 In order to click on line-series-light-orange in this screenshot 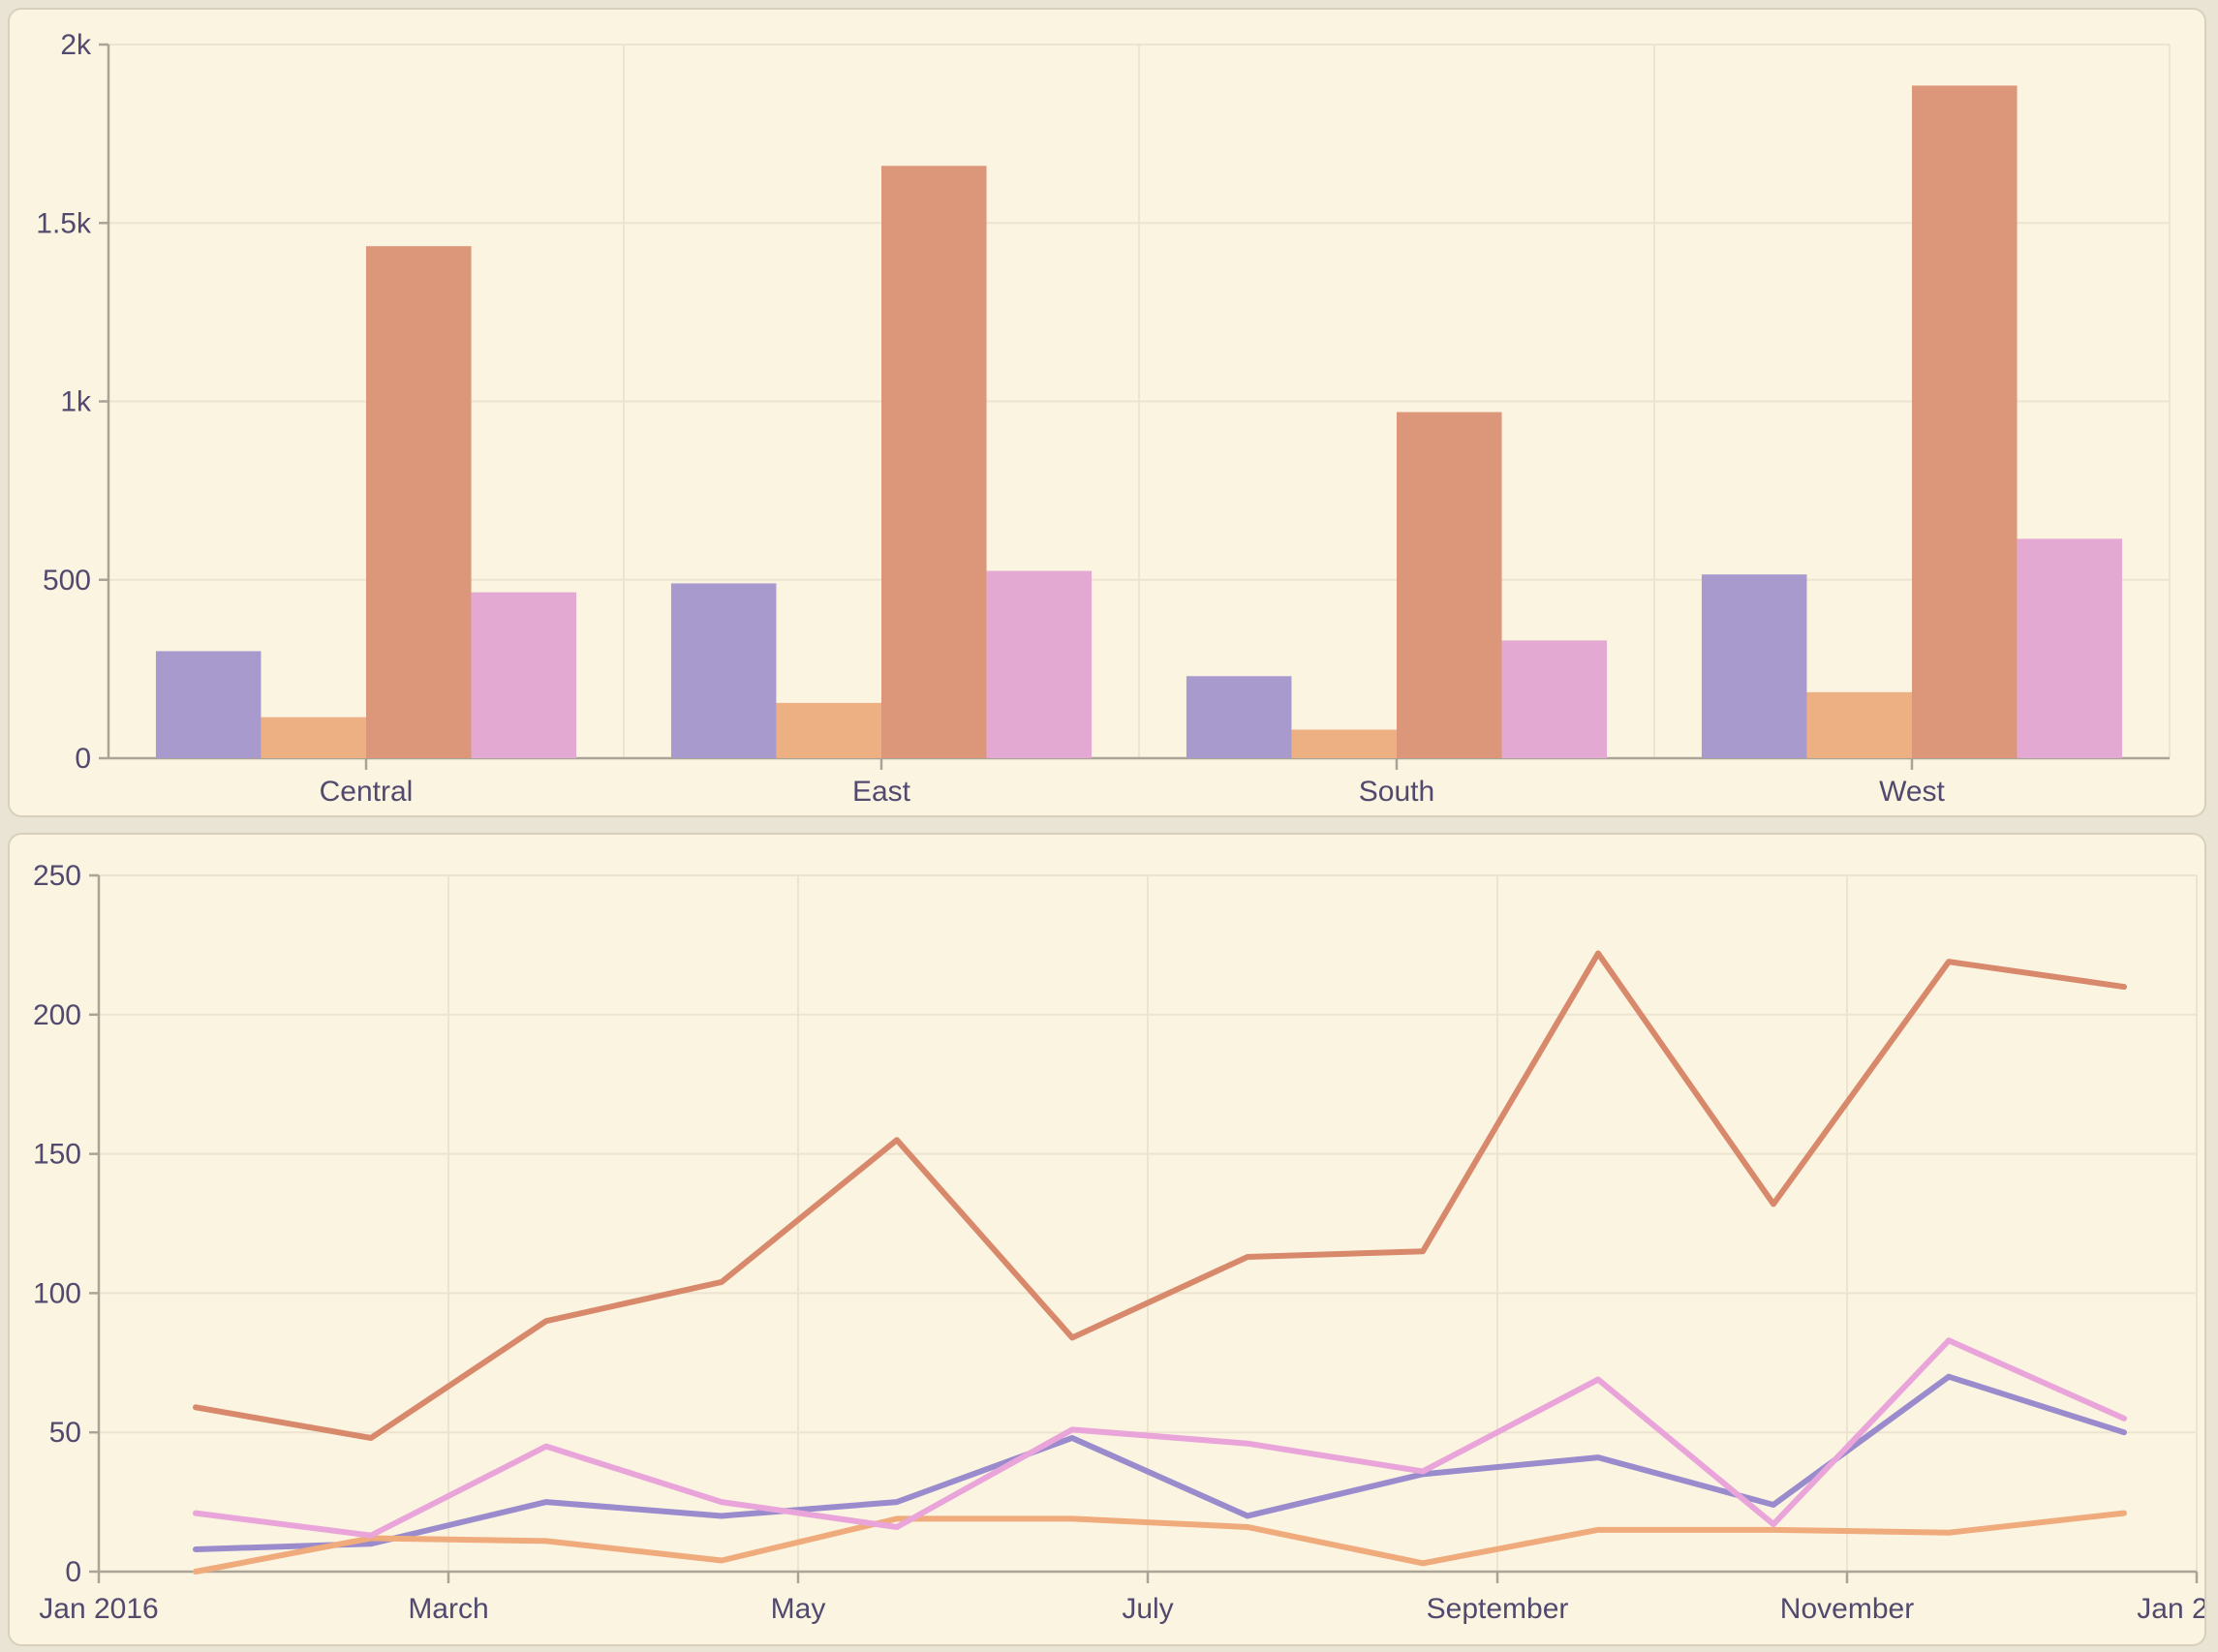, I will do `click(1160, 1542)`.